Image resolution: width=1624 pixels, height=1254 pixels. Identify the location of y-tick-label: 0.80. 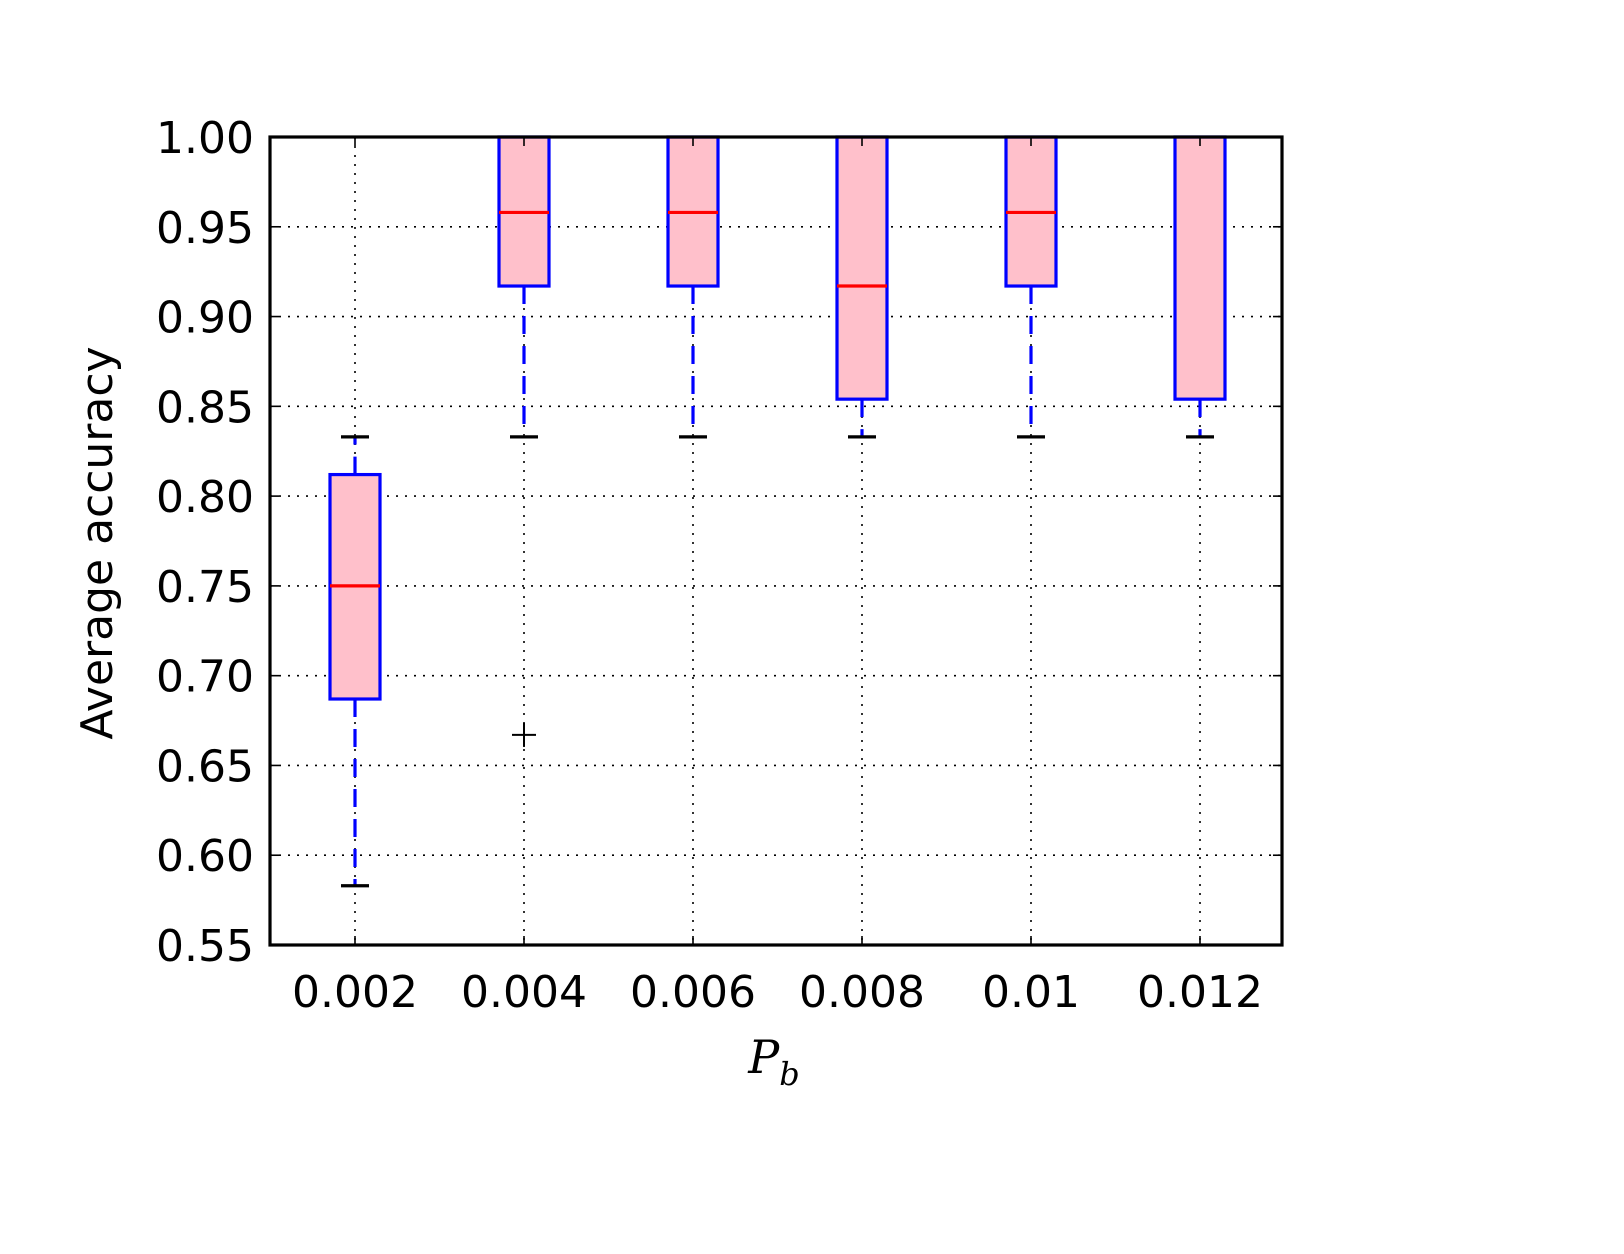
(205, 497).